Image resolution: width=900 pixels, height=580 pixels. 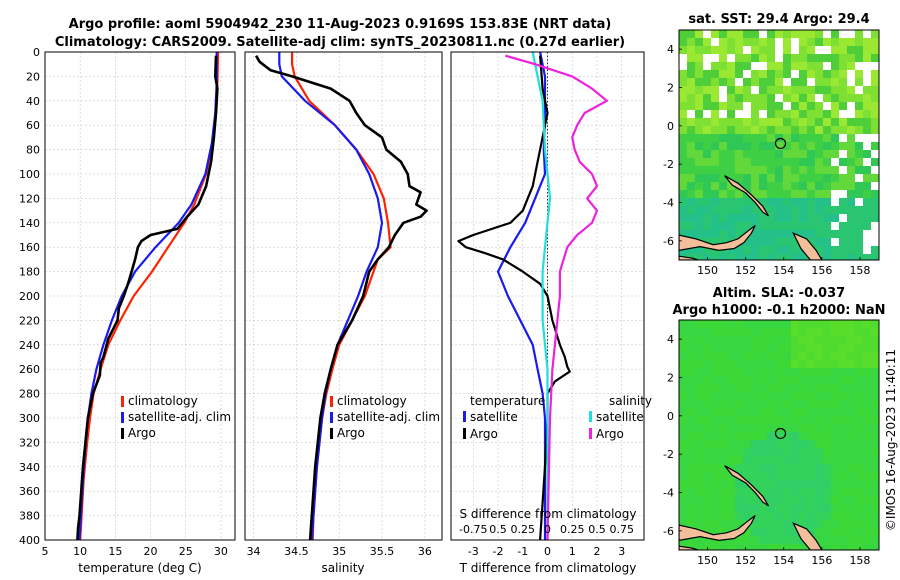 I want to click on map-y-tick-label: -6, so click(x=668, y=531).